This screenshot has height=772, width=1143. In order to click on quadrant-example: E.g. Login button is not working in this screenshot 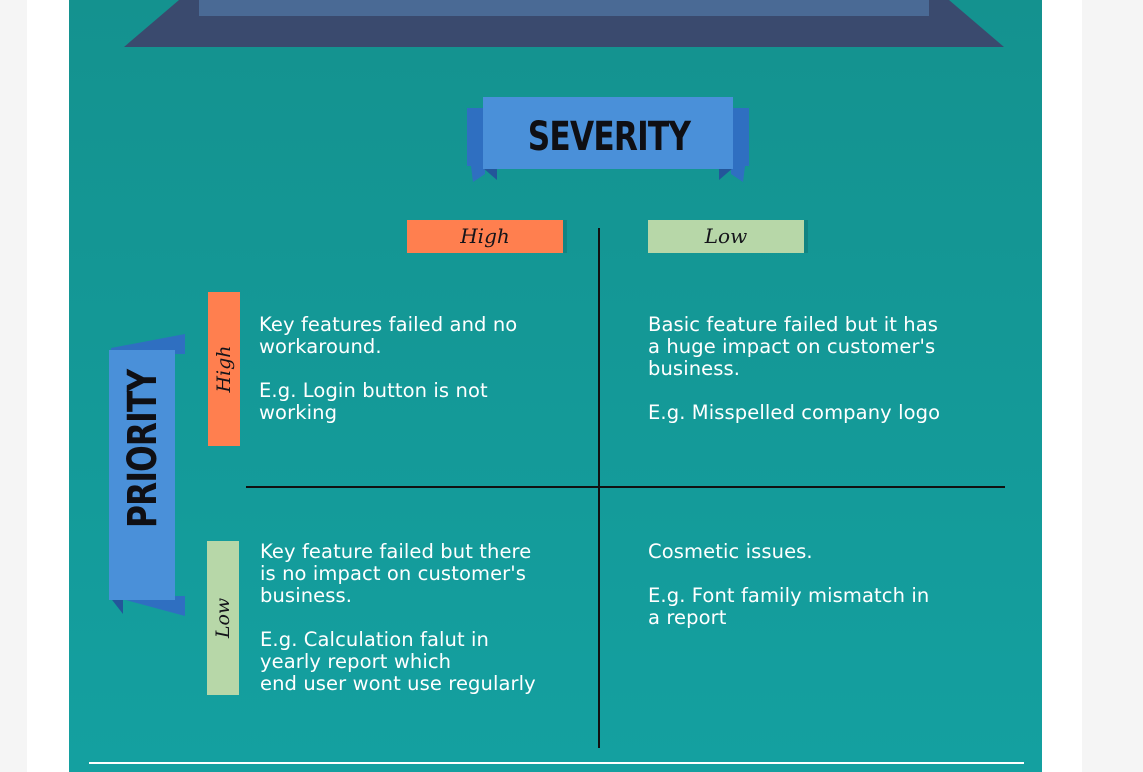, I will do `click(373, 401)`.